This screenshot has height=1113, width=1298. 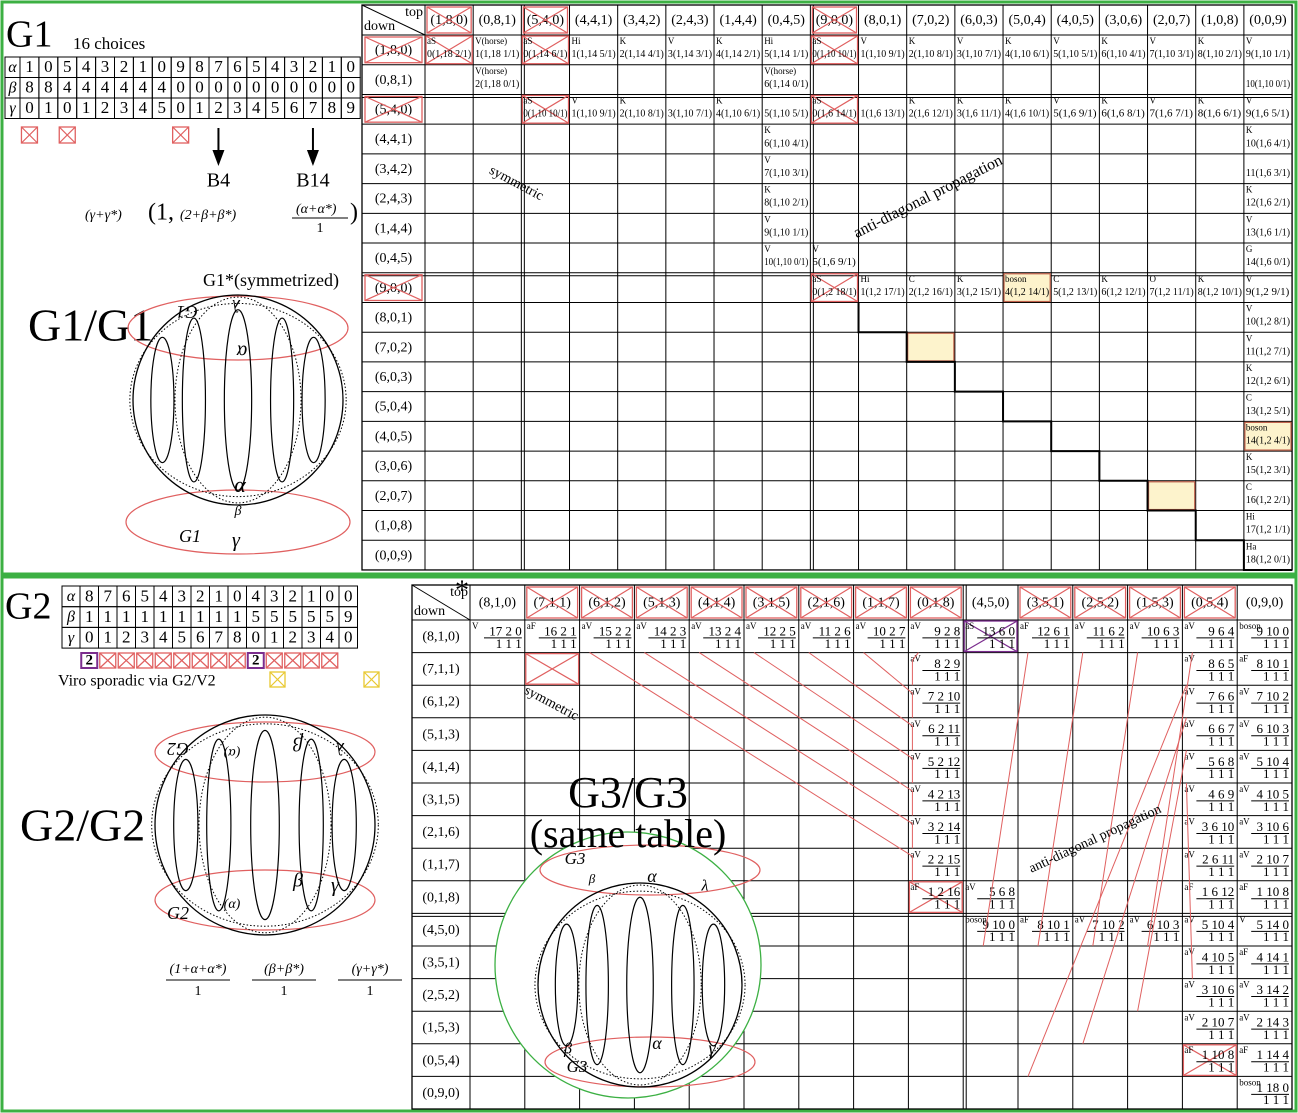 I want to click on choice-value: 7, so click(x=219, y=637).